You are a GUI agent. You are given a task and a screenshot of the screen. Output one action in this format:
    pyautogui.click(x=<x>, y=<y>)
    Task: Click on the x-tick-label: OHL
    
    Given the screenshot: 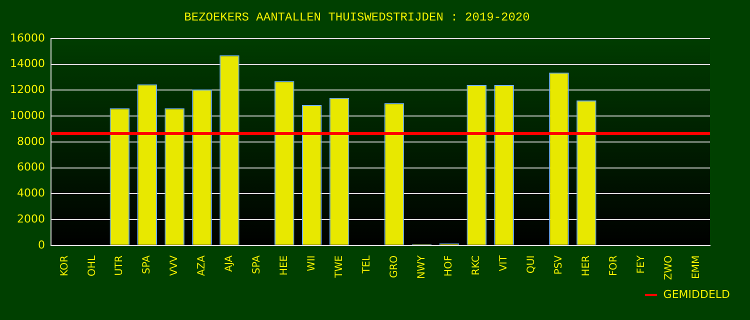 What is the action you would take?
    pyautogui.click(x=92, y=265)
    